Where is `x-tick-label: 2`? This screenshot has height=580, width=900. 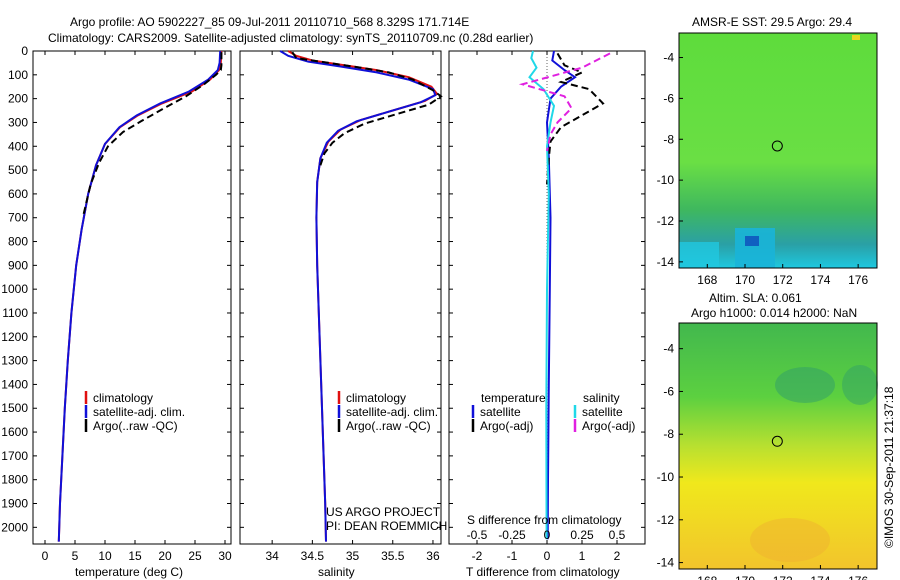
x-tick-label: 2 is located at coordinates (617, 556).